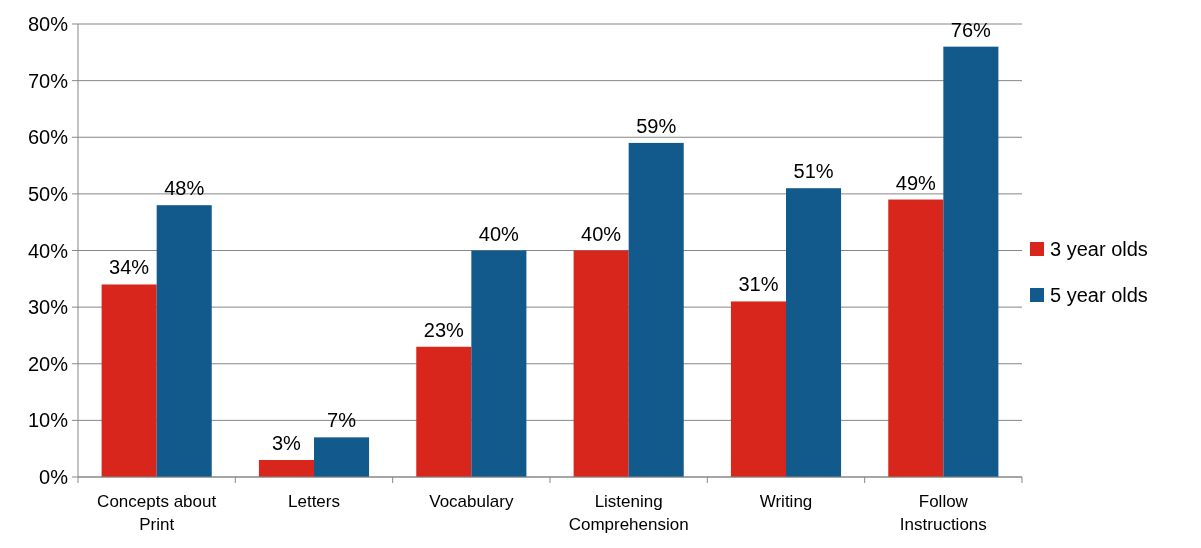 Image resolution: width=1201 pixels, height=548 pixels. What do you see at coordinates (1099, 295) in the screenshot?
I see `legend-label: 5 year olds` at bounding box center [1099, 295].